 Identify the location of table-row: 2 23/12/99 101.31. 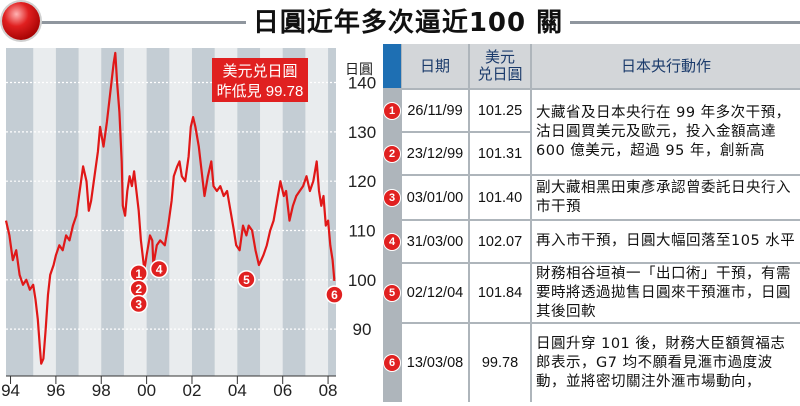
(591, 153).